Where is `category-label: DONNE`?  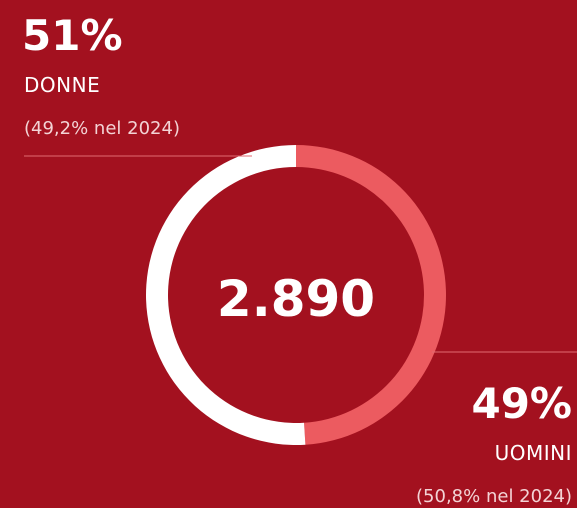
category-label: DONNE is located at coordinates (62, 85).